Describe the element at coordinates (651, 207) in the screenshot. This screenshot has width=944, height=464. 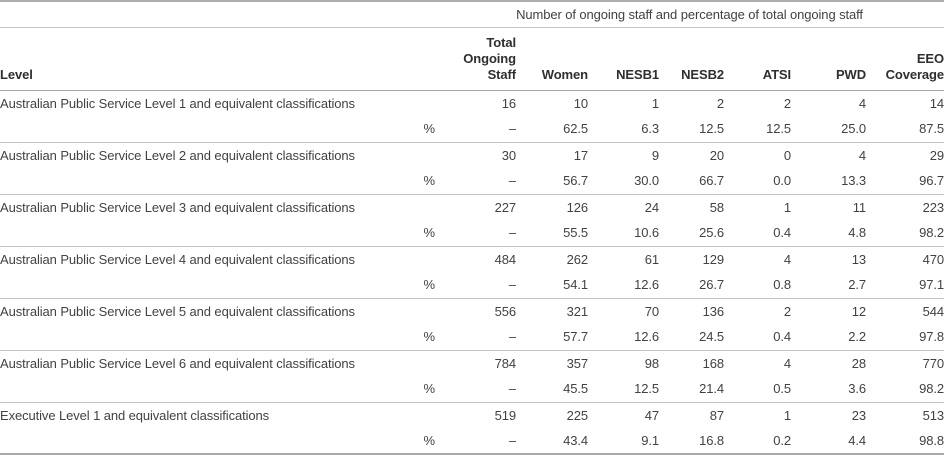
I see `count-value: 24` at that location.